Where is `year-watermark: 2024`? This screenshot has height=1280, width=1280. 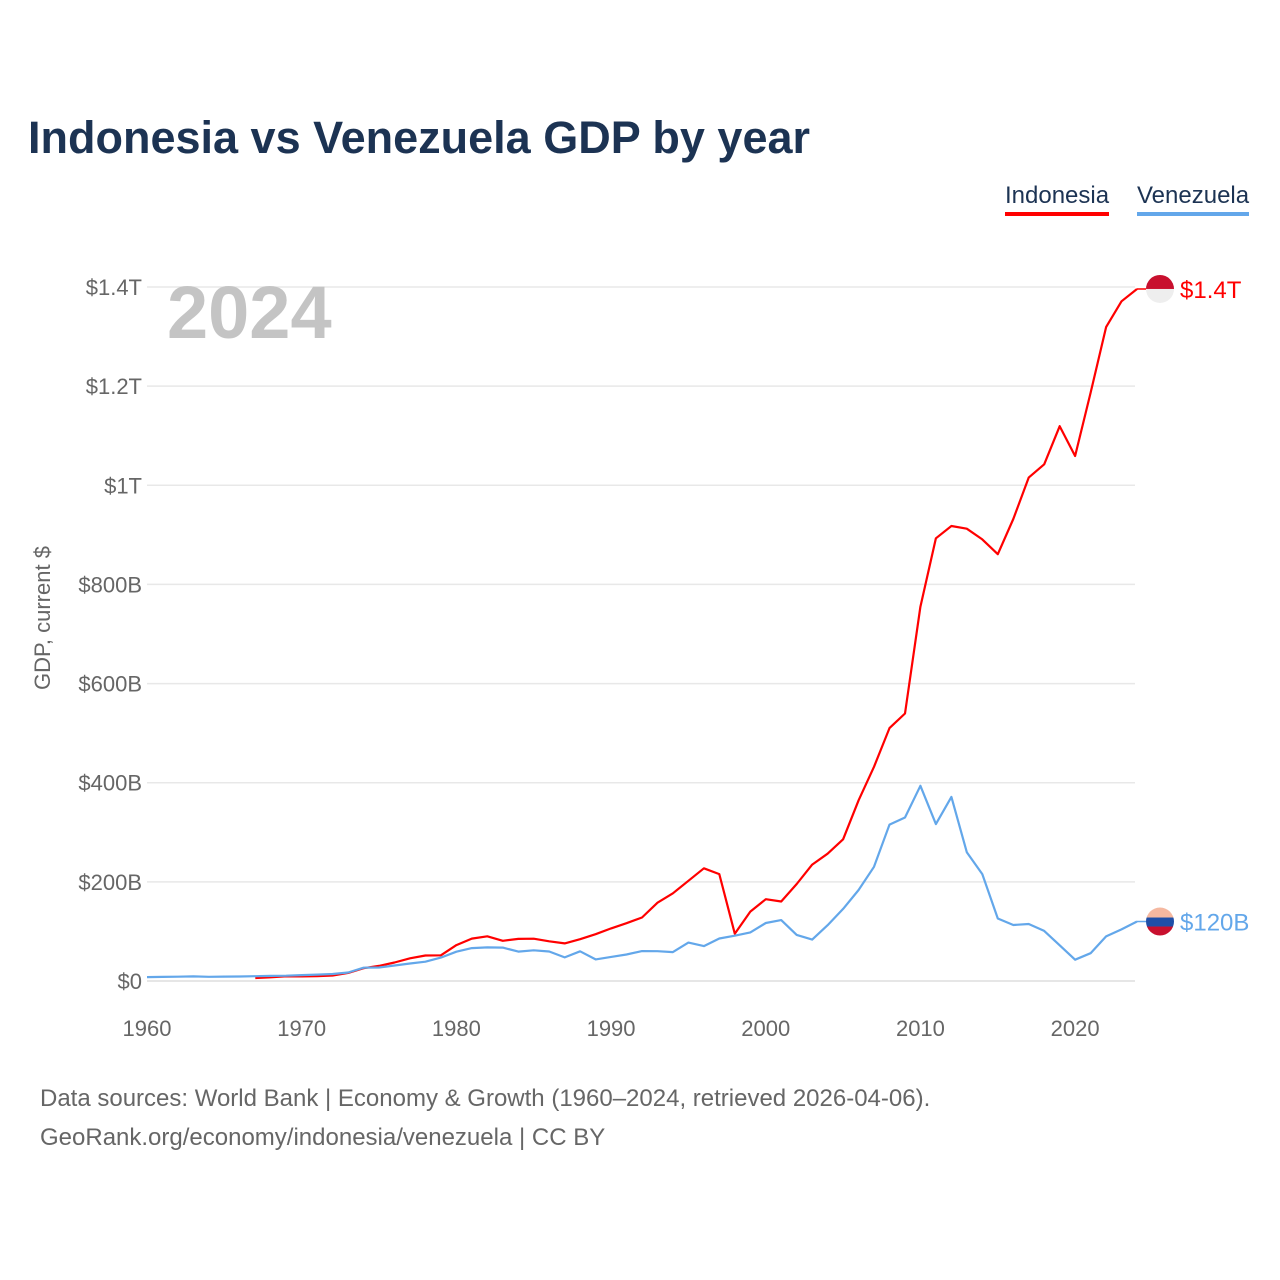 year-watermark: 2024 is located at coordinates (249, 312).